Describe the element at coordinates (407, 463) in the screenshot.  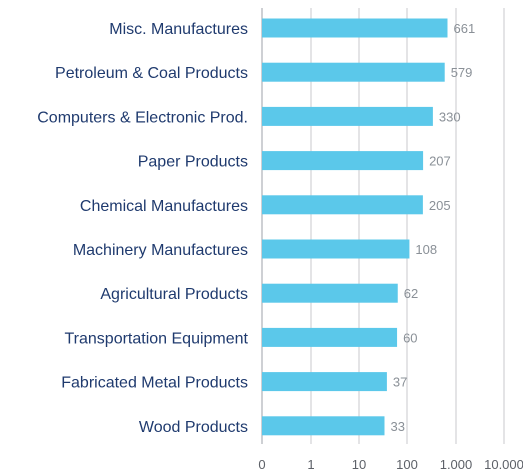
I see `x-tick-label: 100` at that location.